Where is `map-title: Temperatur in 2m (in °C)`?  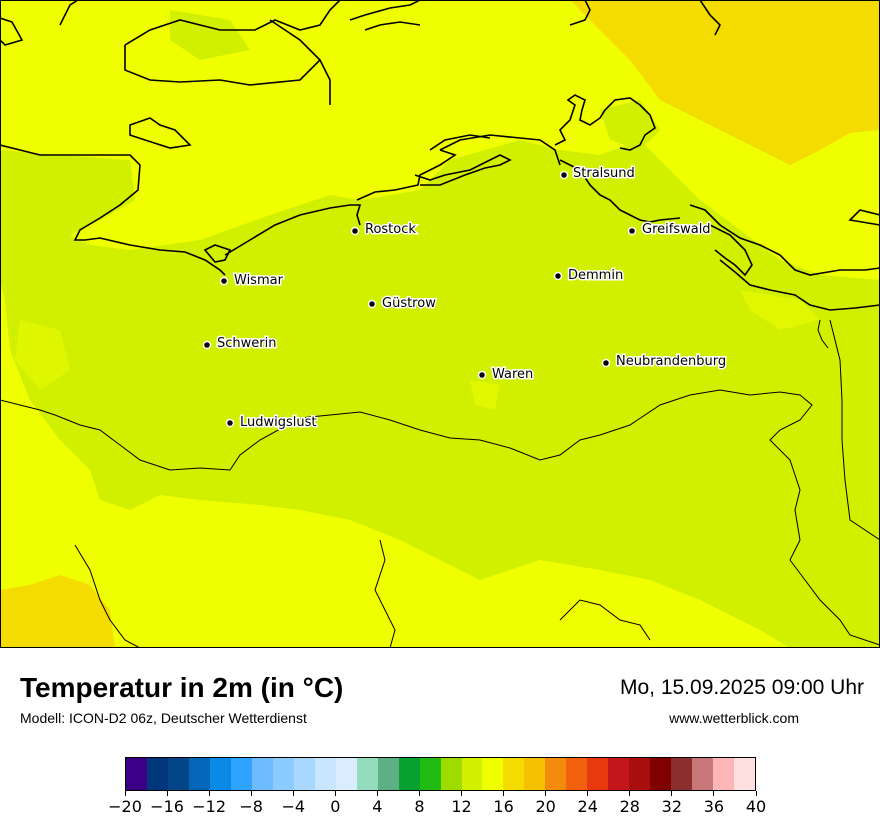 map-title: Temperatur in 2m (in °C) is located at coordinates (182, 687).